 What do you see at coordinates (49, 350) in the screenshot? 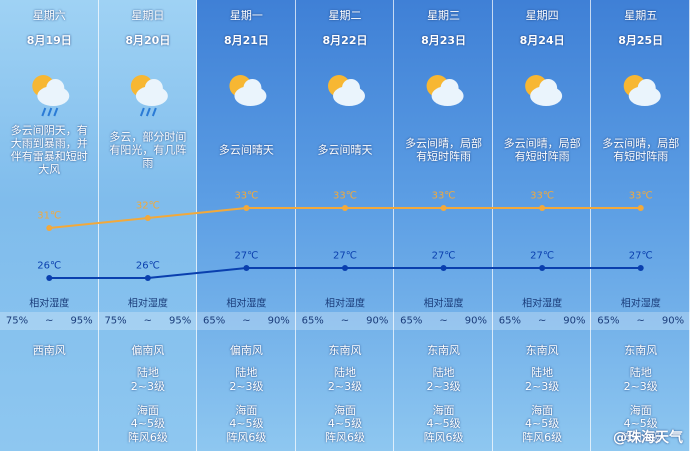
I see `wind-direction: 西南风` at bounding box center [49, 350].